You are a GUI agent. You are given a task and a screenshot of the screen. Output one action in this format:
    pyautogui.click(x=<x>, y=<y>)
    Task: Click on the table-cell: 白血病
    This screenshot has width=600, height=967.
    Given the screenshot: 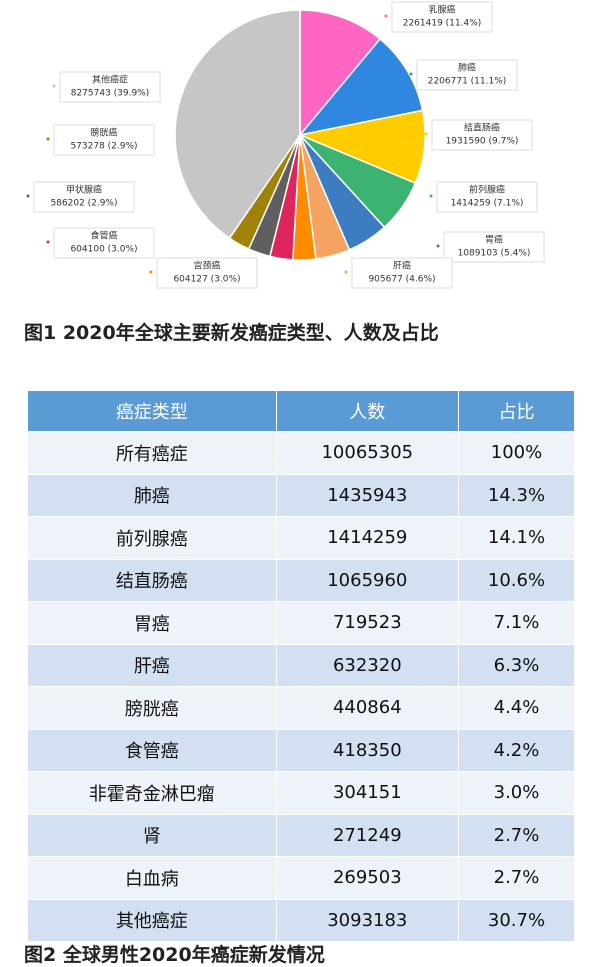 What is the action you would take?
    pyautogui.click(x=152, y=878)
    